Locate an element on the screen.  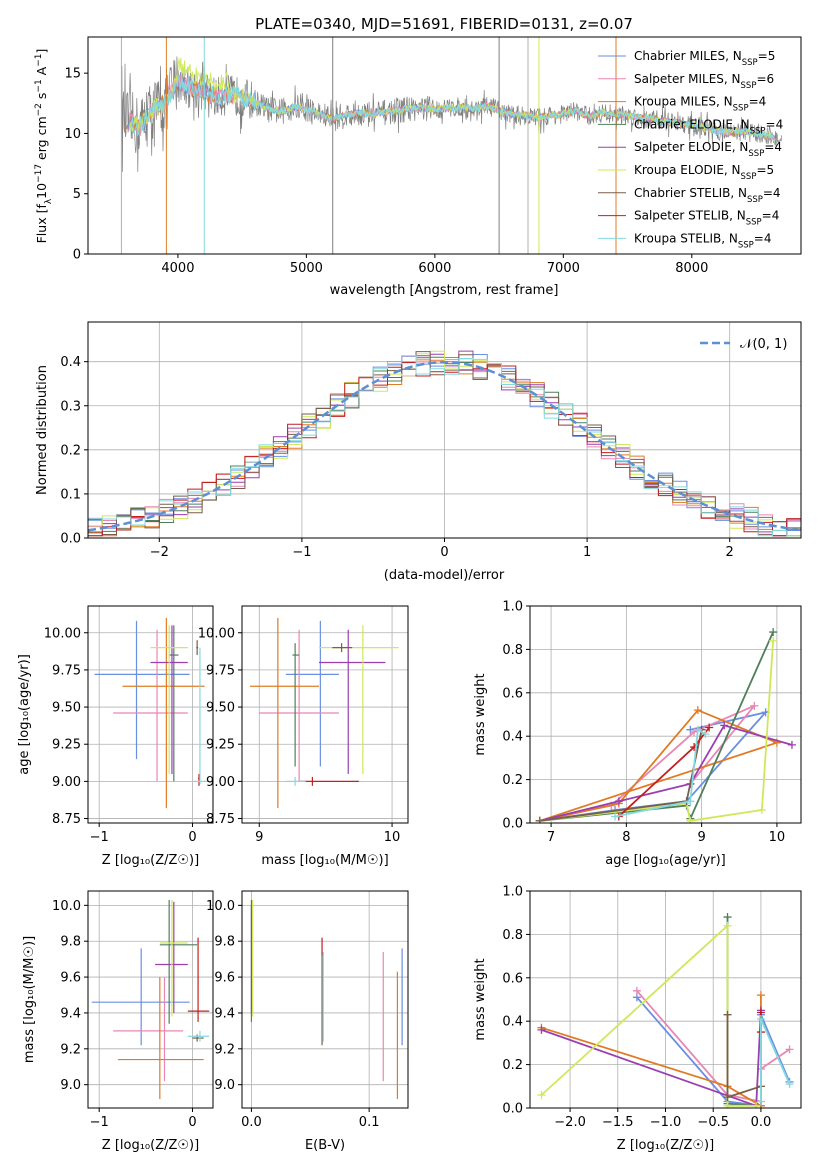
legend-entry: 𝒩(0, 1) is located at coordinates (763, 344).